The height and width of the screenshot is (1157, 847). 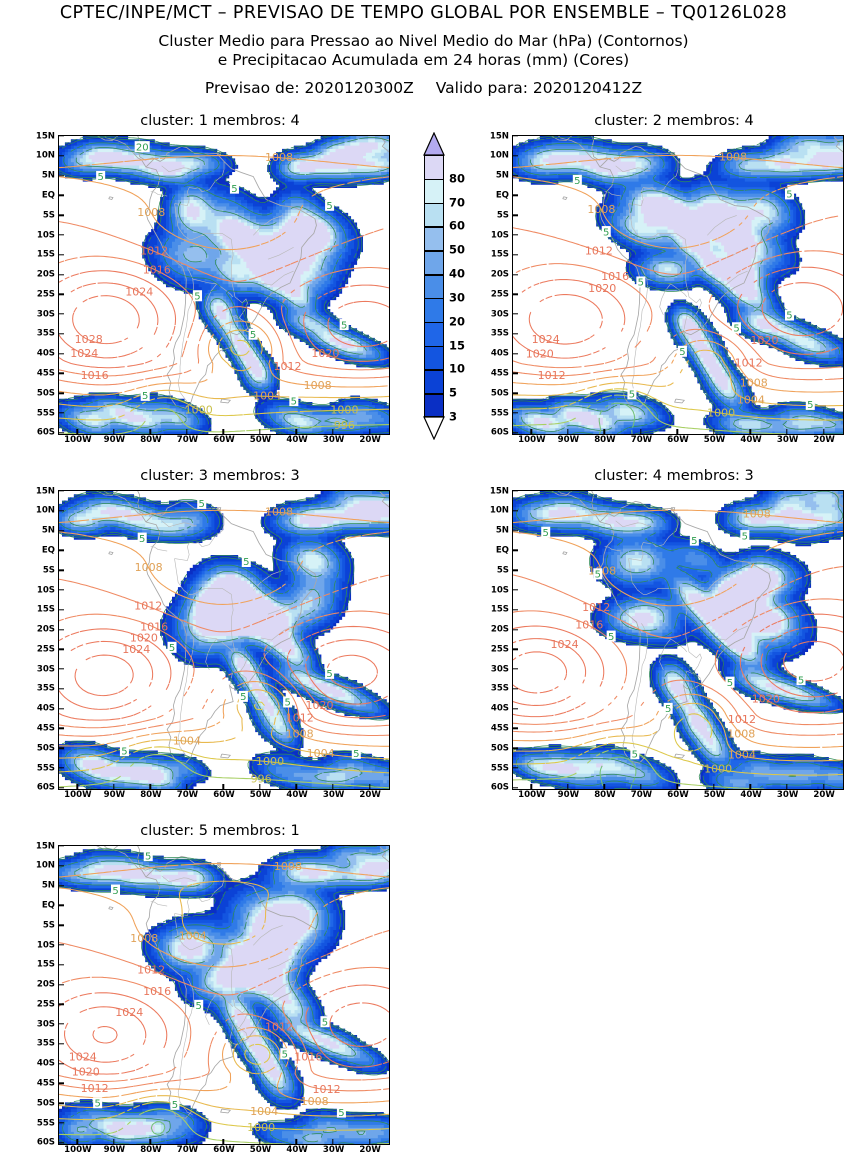 What do you see at coordinates (499, 373) in the screenshot?
I see `y-axis-label: 45S` at bounding box center [499, 373].